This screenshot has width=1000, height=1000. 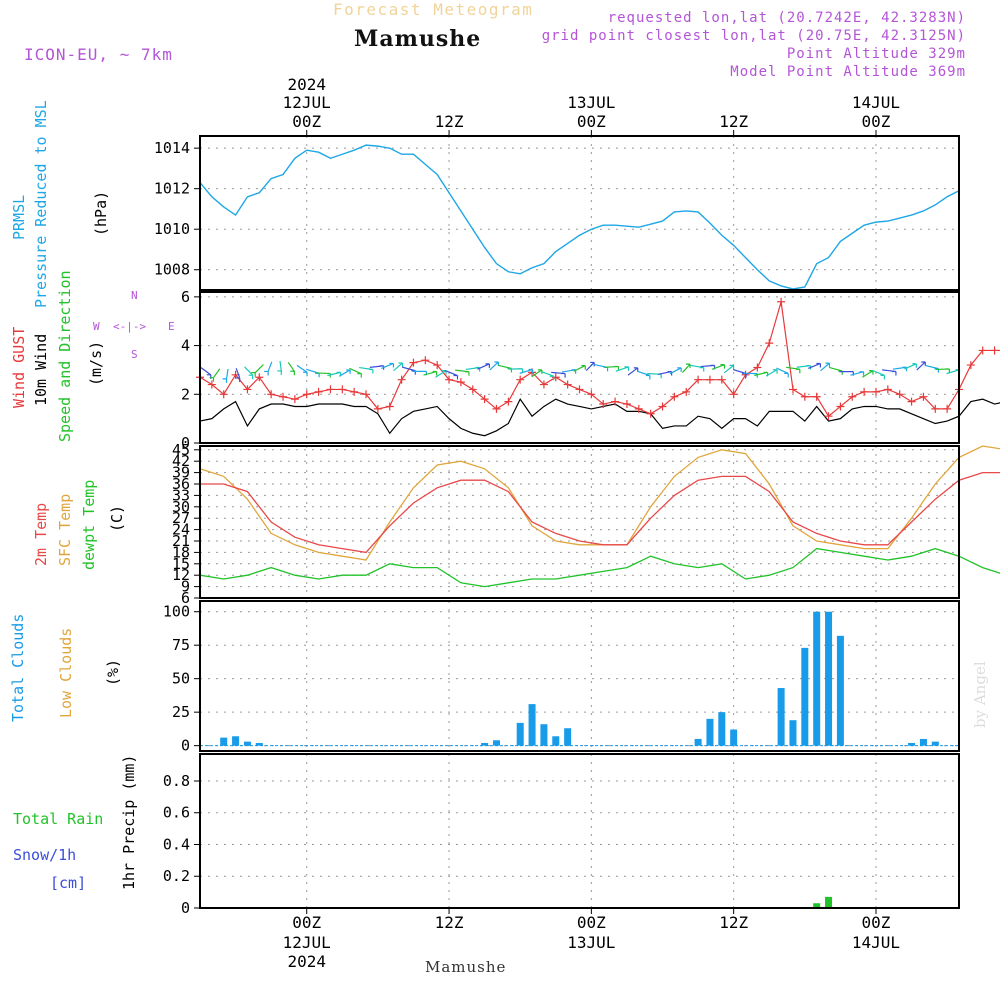 I want to click on y-tick-label: 0, so click(x=185, y=443).